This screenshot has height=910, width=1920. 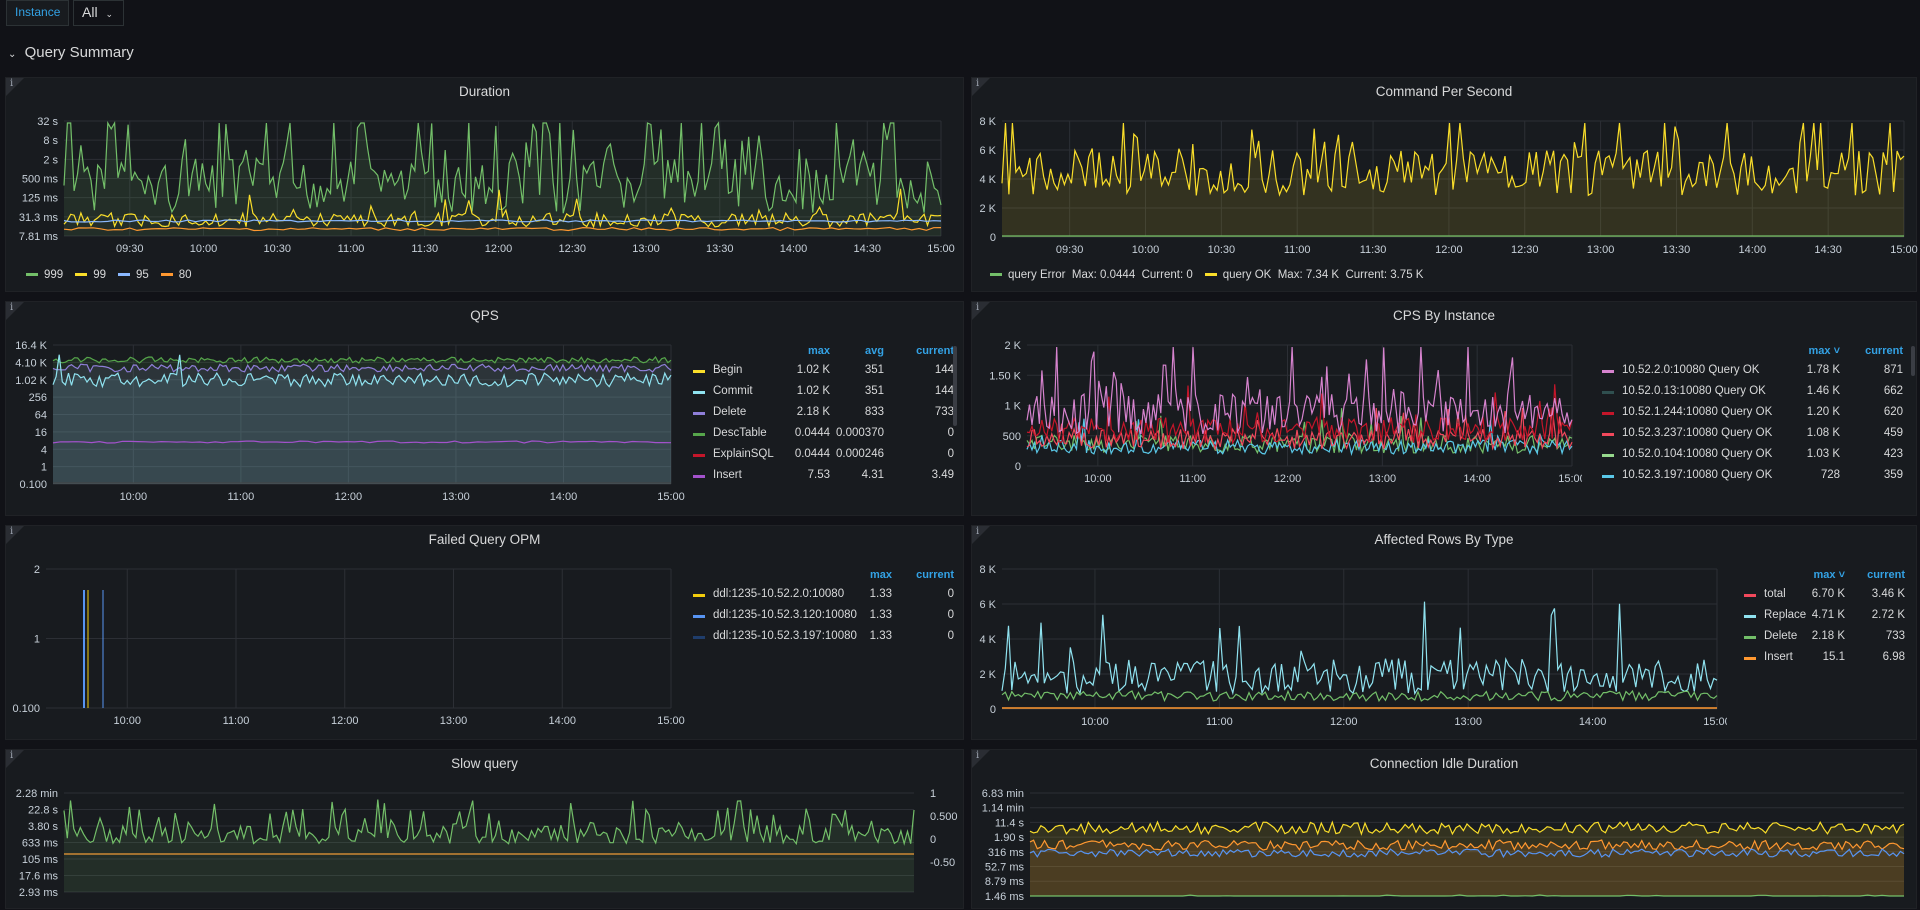 What do you see at coordinates (1384, 275) in the screenshot?
I see `legend-current: Current: 3.75 K` at bounding box center [1384, 275].